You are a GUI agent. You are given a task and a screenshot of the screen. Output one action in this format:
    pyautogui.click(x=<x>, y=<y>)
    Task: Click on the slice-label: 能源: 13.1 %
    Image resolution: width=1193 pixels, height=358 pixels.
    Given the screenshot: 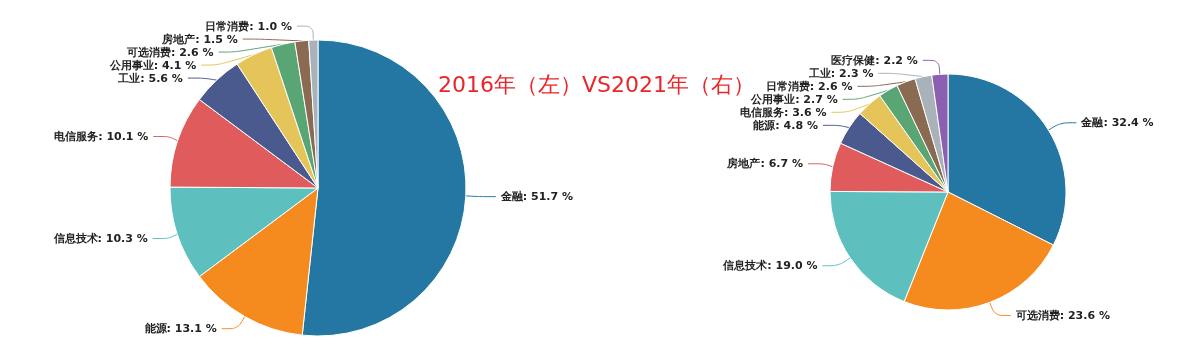 What is the action you would take?
    pyautogui.click(x=180, y=329)
    